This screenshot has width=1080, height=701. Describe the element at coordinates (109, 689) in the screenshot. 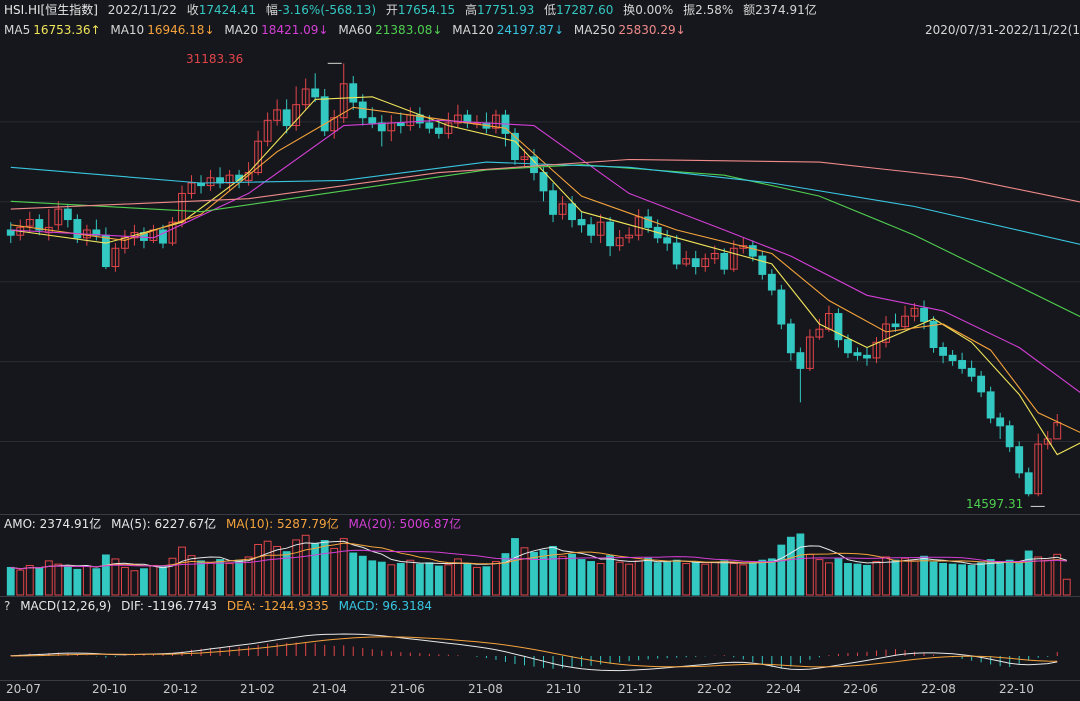

I see `x-tick-label: 20-10` at that location.